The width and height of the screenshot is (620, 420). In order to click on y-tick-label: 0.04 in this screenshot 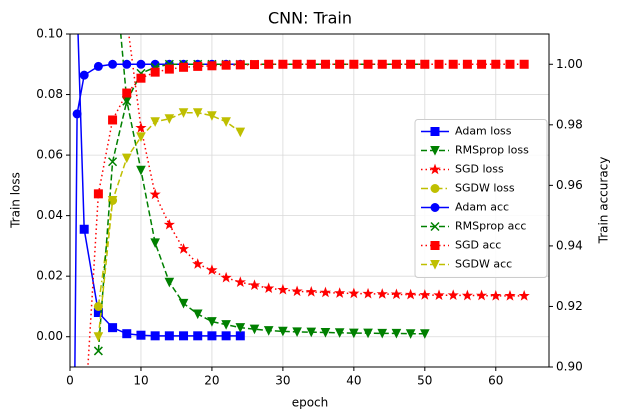, I will do `click(49, 215)`.